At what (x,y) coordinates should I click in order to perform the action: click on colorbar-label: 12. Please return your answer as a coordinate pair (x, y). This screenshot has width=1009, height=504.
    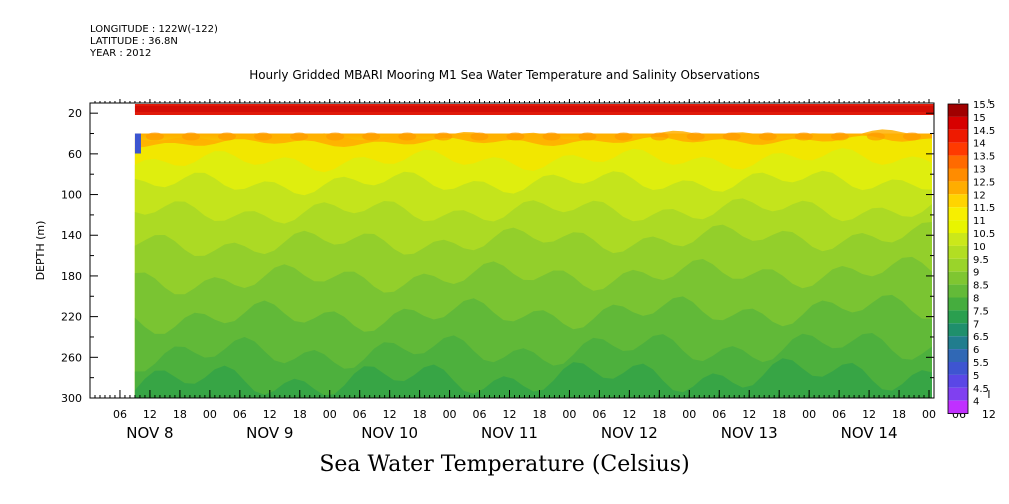
    Looking at the image, I should click on (979, 195).